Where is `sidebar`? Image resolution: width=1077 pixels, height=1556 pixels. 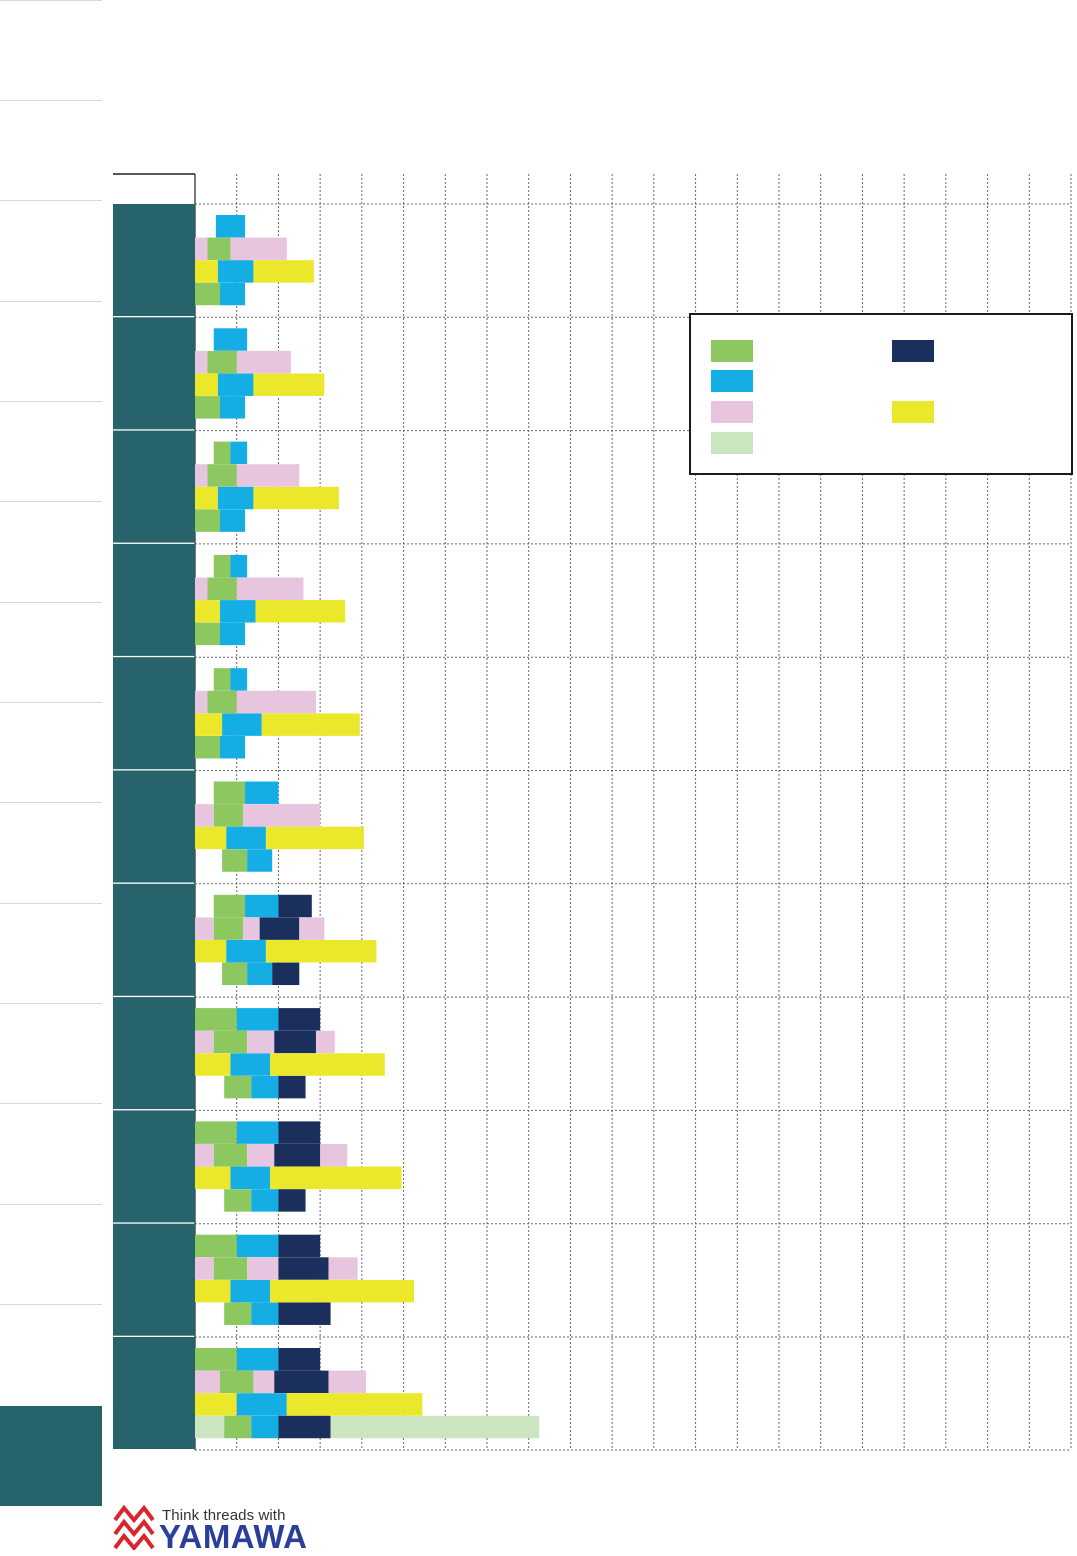 sidebar is located at coordinates (51, 753).